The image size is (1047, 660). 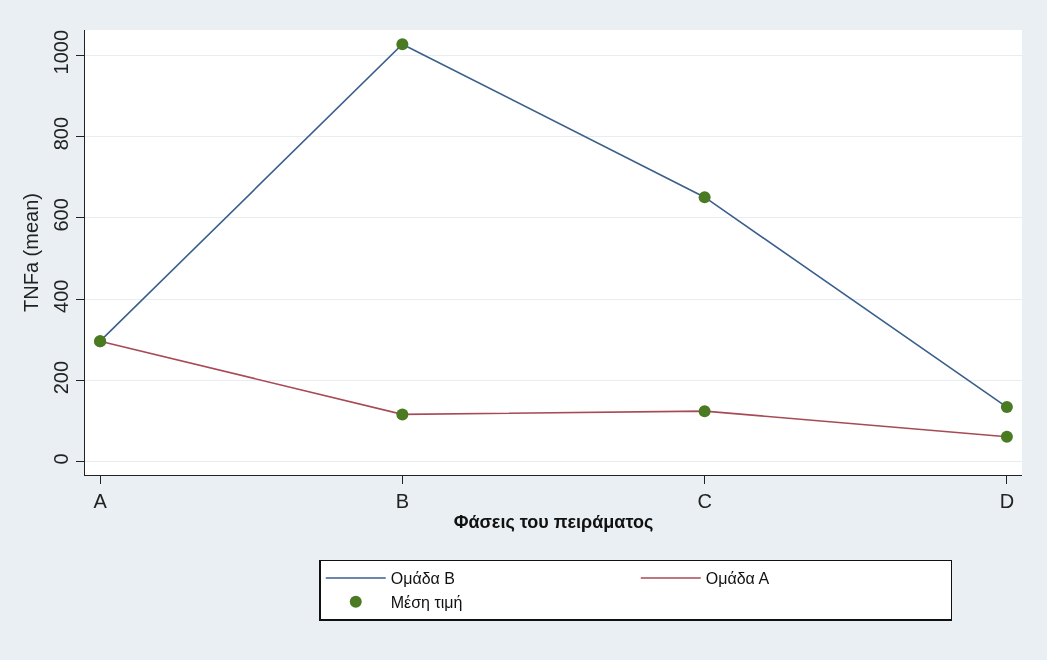 What do you see at coordinates (422, 579) in the screenshot?
I see `legend-label: Ομάδα Β` at bounding box center [422, 579].